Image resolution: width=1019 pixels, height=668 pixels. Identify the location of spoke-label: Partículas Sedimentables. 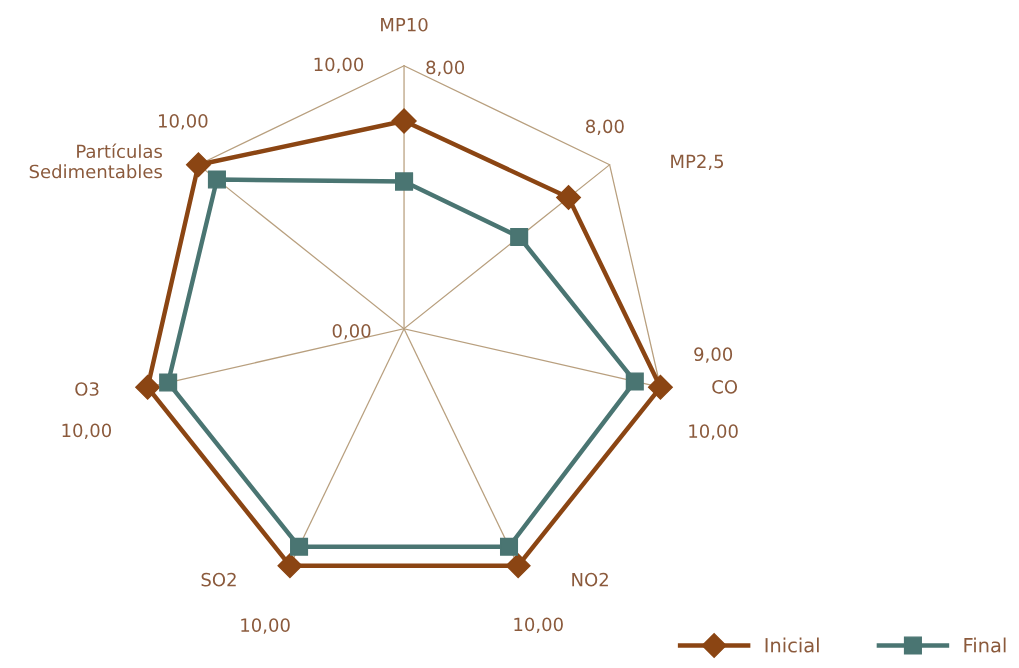
(95, 161).